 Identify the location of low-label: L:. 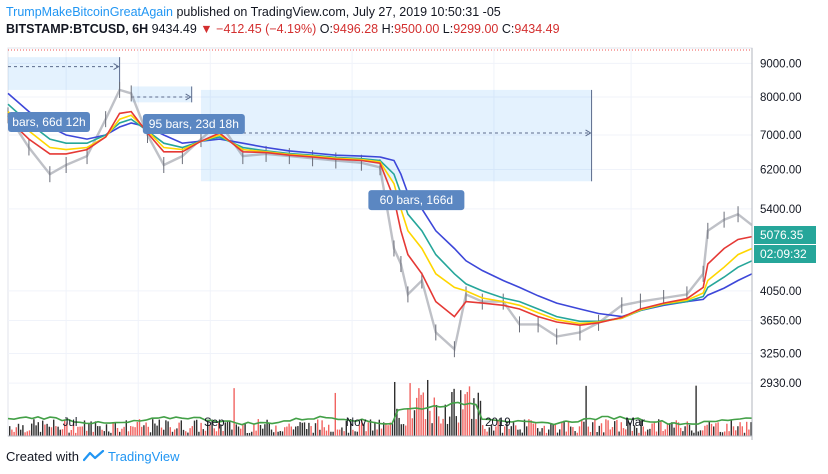
(448, 29).